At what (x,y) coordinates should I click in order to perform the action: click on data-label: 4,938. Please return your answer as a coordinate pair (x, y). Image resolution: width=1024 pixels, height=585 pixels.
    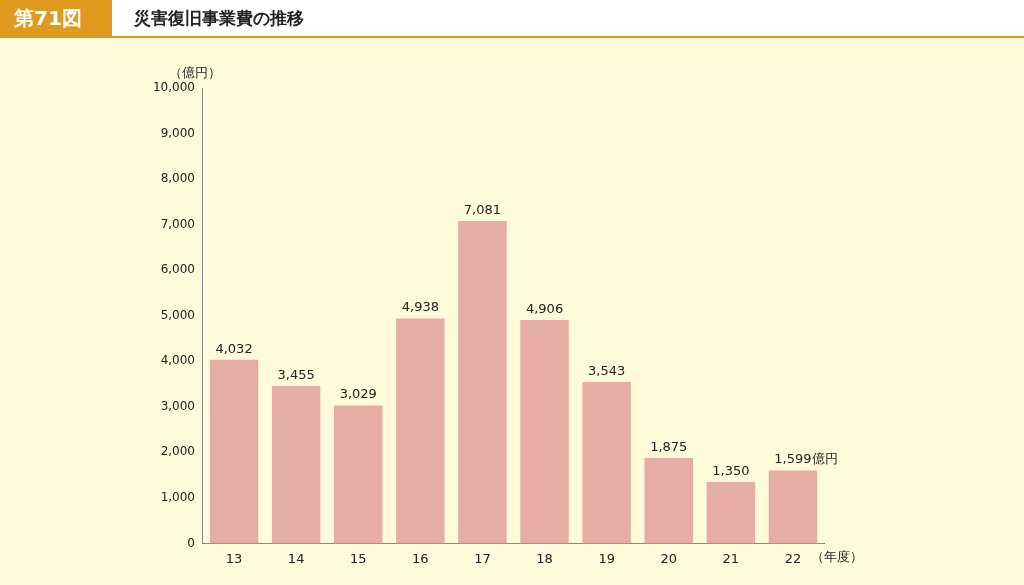
    Looking at the image, I should click on (420, 307).